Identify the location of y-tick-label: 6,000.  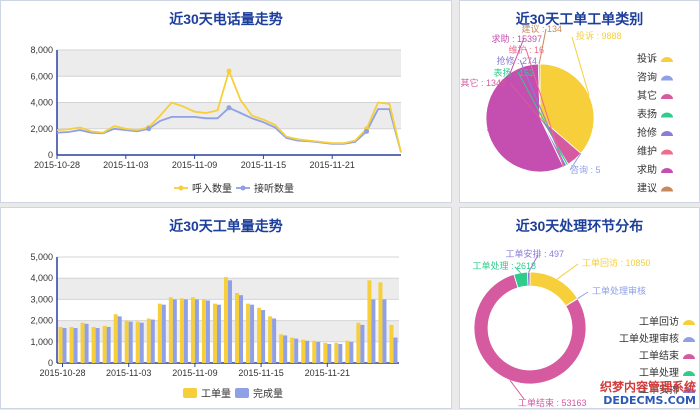
(41, 76).